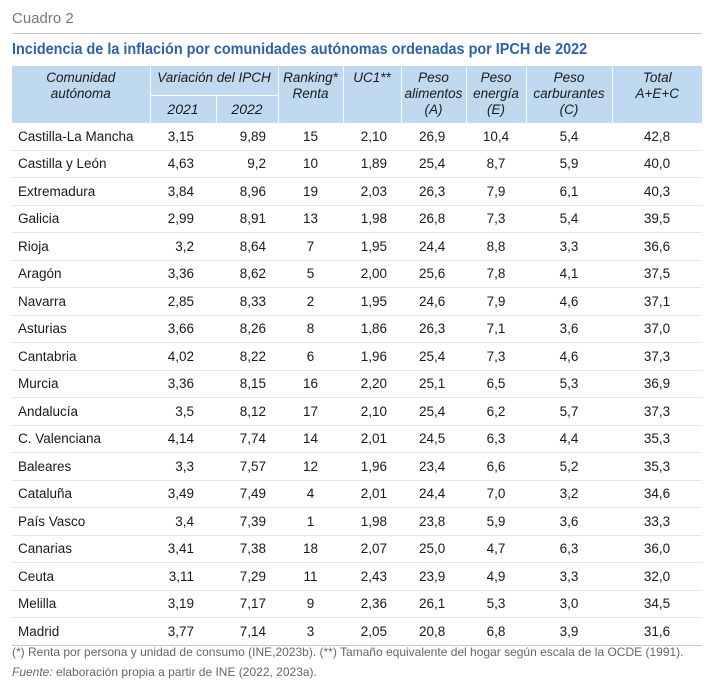  I want to click on cell-peso-carburantes: 5,2, so click(569, 466).